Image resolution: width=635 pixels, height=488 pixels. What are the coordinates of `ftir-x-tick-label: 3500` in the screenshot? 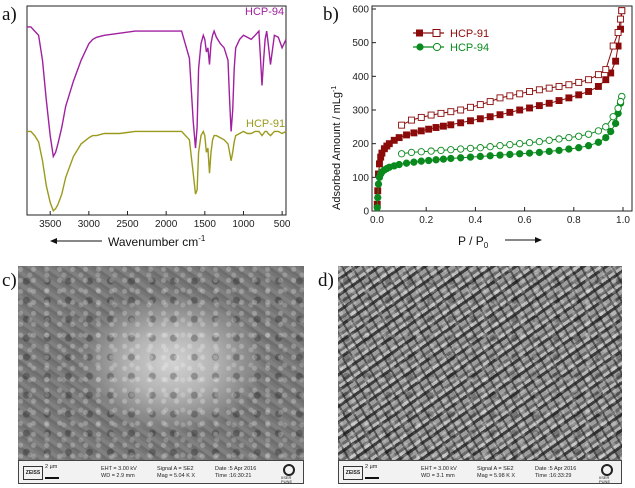 It's located at (50, 224).